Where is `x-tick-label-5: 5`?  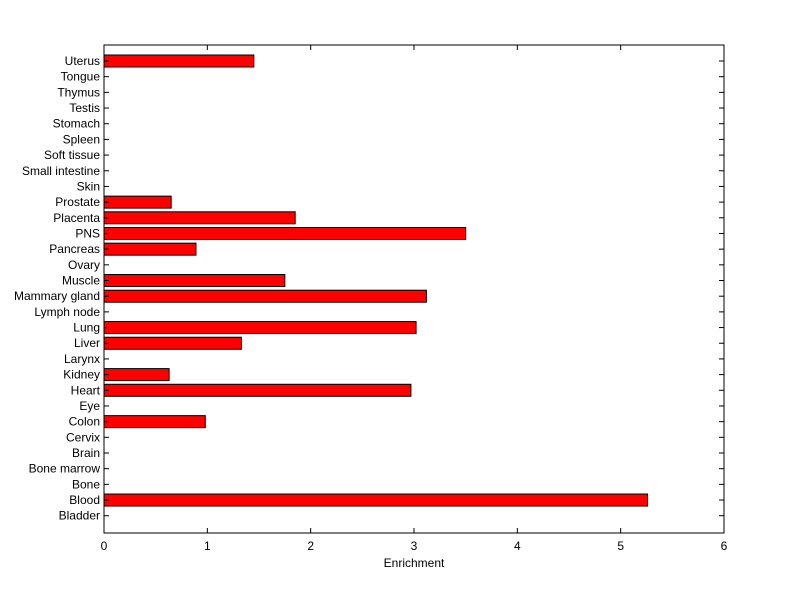 x-tick-label-5: 5 is located at coordinates (620, 546).